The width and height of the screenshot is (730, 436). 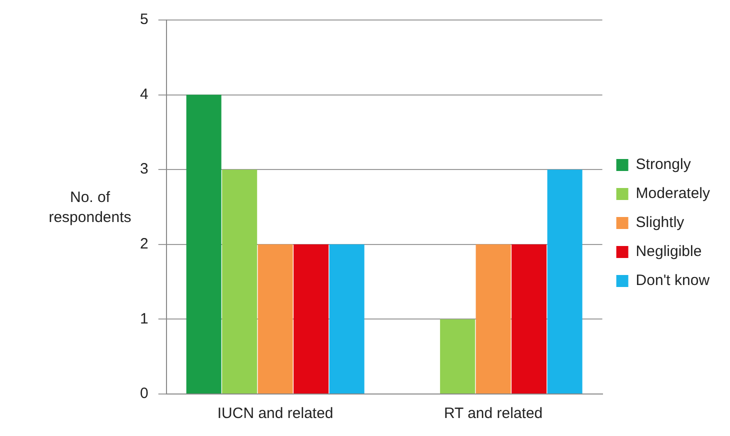 What do you see at coordinates (493, 413) in the screenshot?
I see `x-tick-label: RT and related` at bounding box center [493, 413].